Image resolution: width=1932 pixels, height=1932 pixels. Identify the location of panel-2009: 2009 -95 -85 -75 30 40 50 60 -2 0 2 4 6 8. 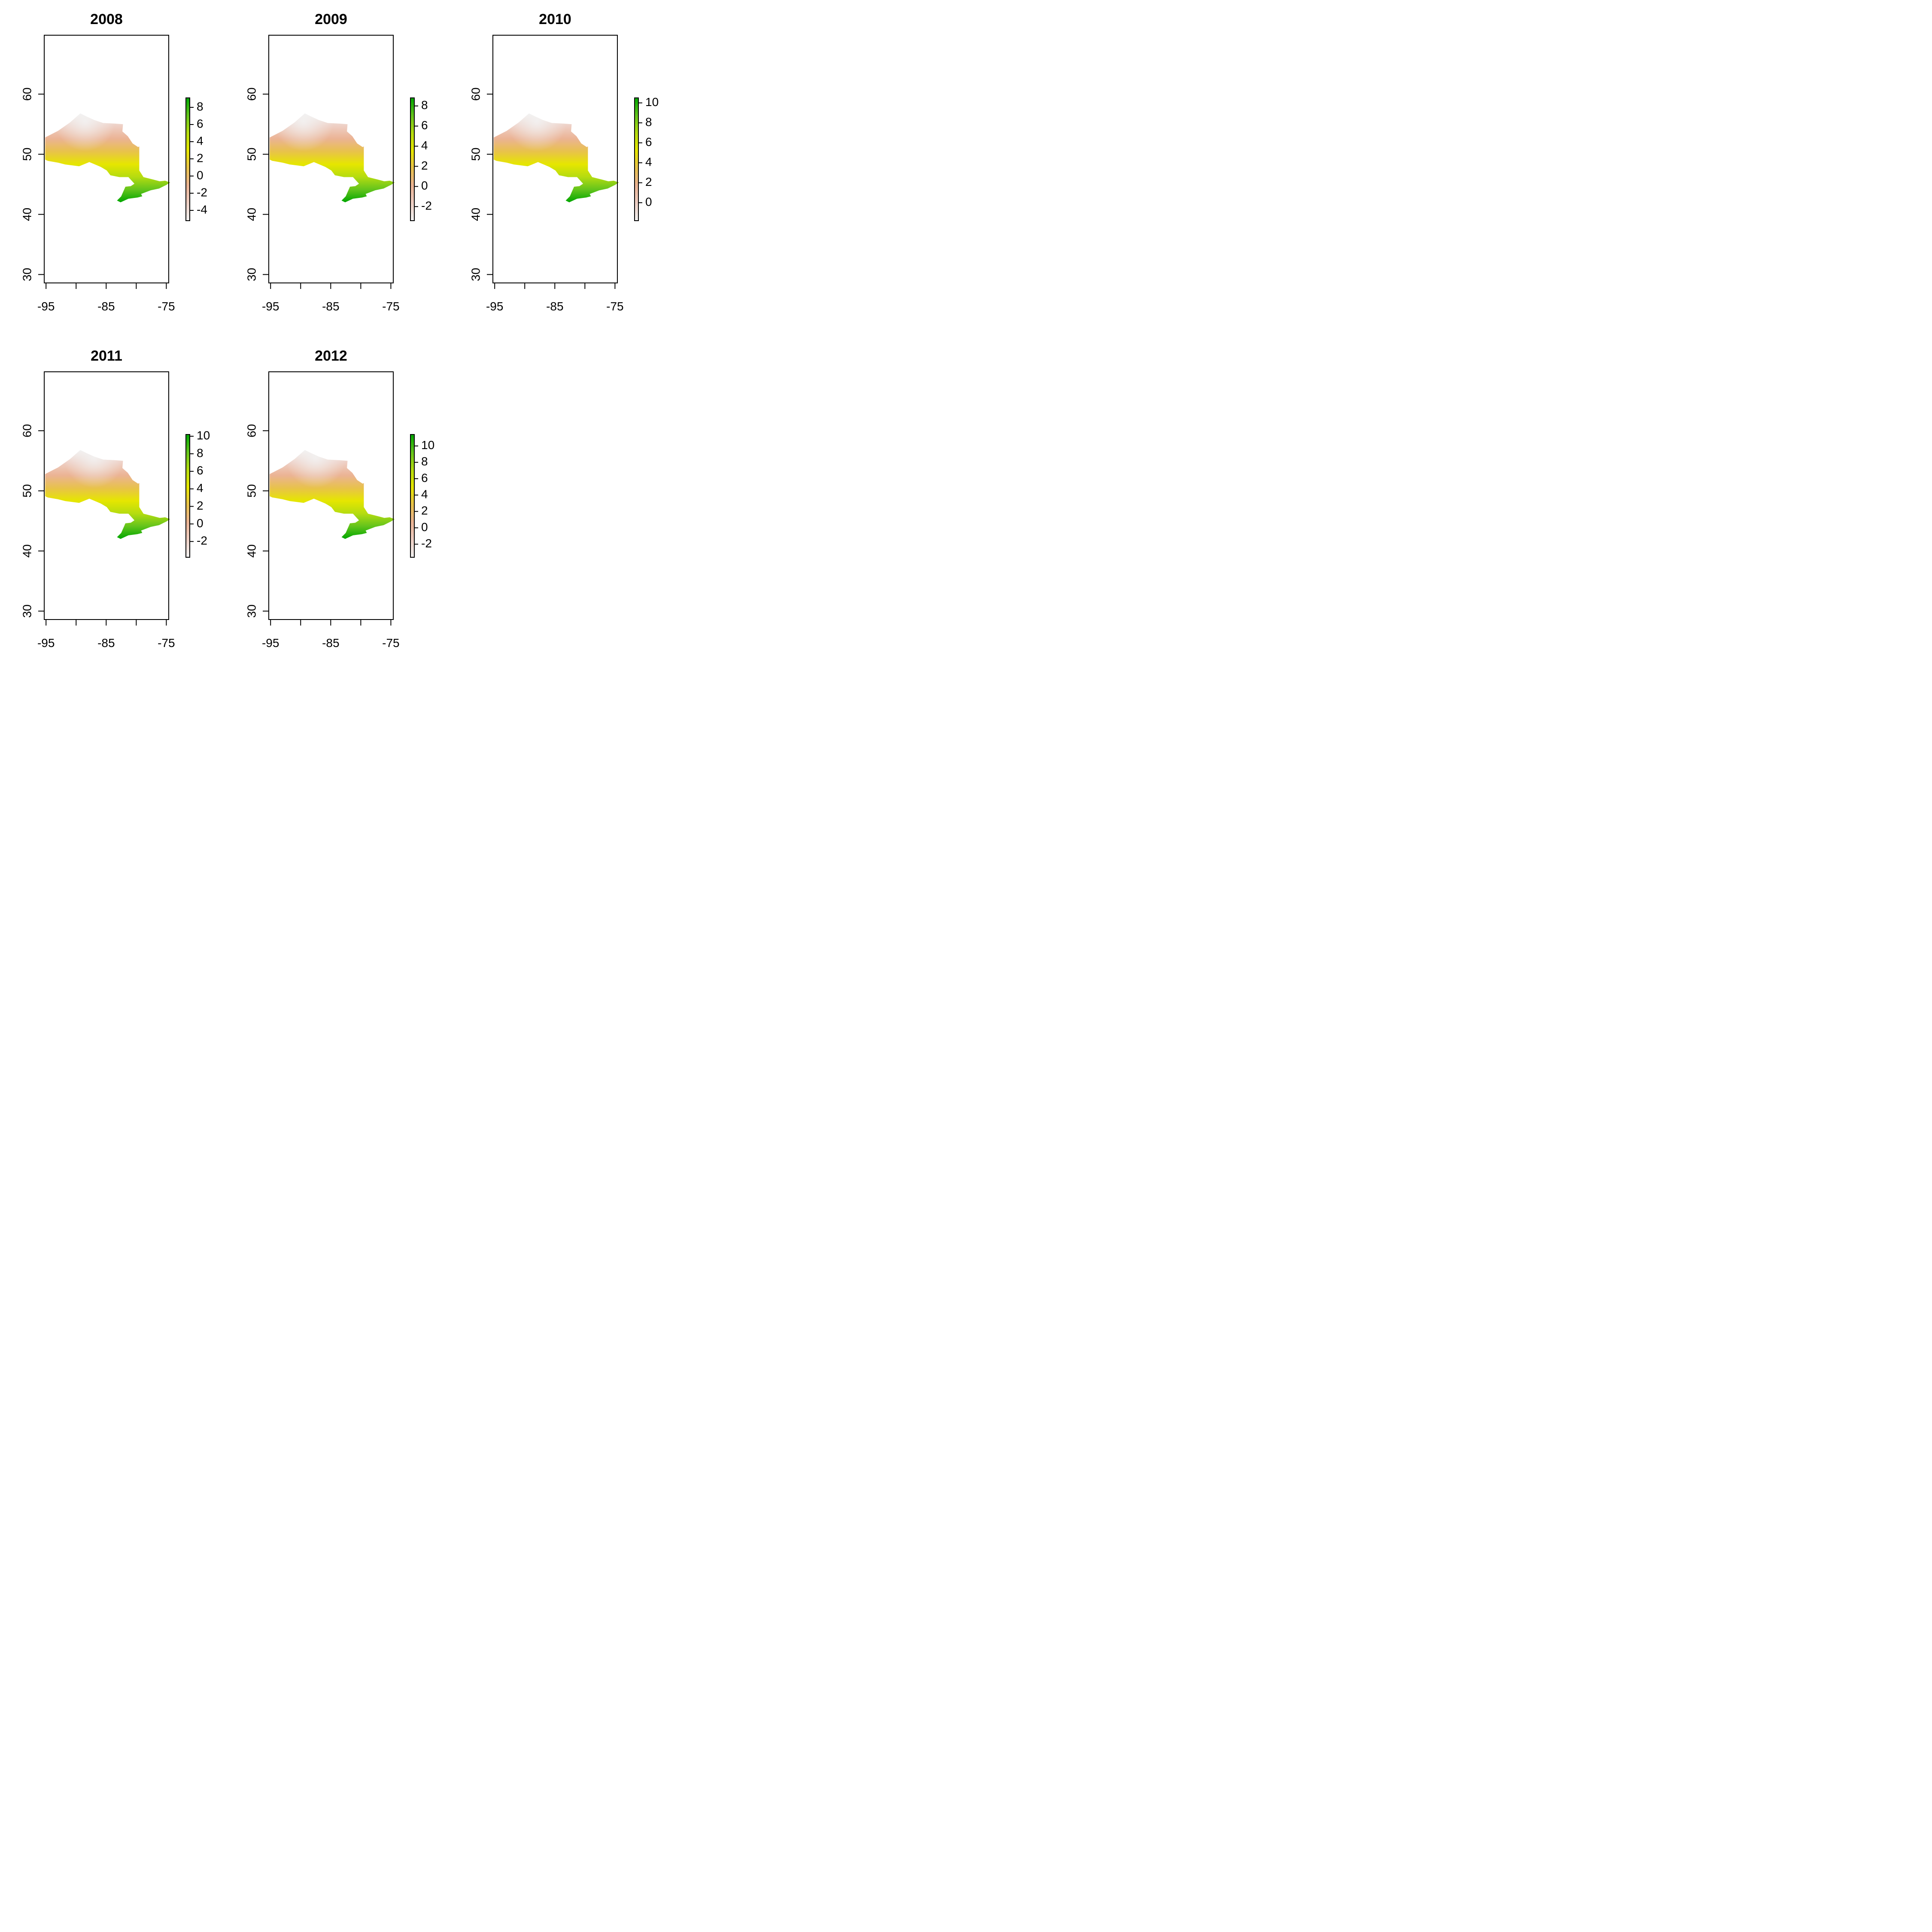
(338, 162).